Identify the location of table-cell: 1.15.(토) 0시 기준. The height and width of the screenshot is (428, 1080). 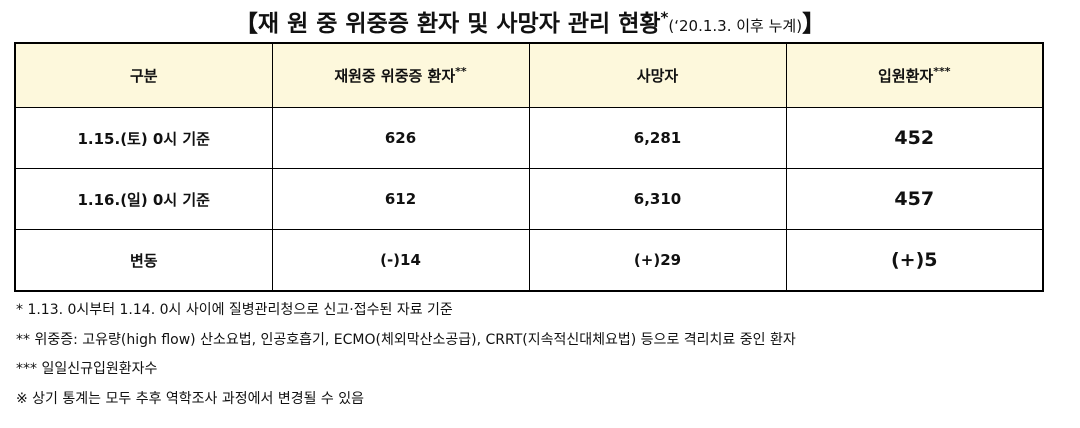
(143, 138).